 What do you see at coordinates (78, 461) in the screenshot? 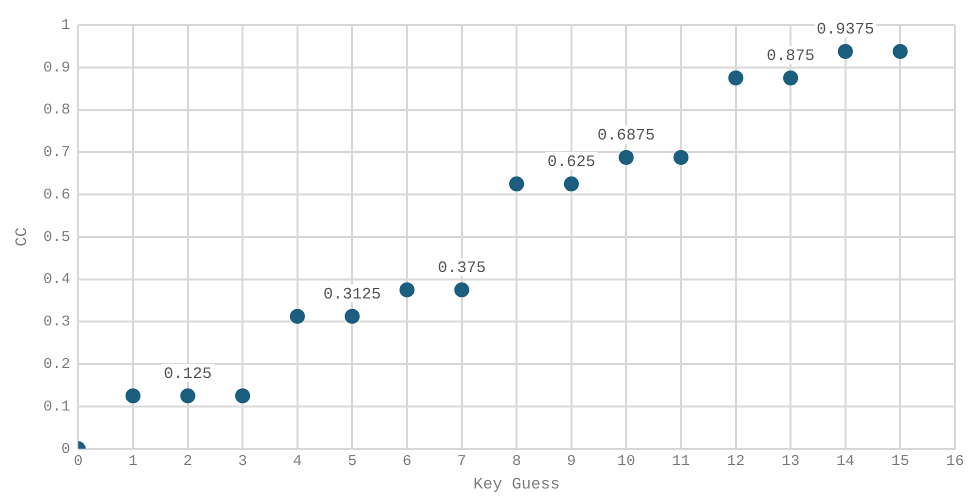
I see `x-tick-label: 0` at bounding box center [78, 461].